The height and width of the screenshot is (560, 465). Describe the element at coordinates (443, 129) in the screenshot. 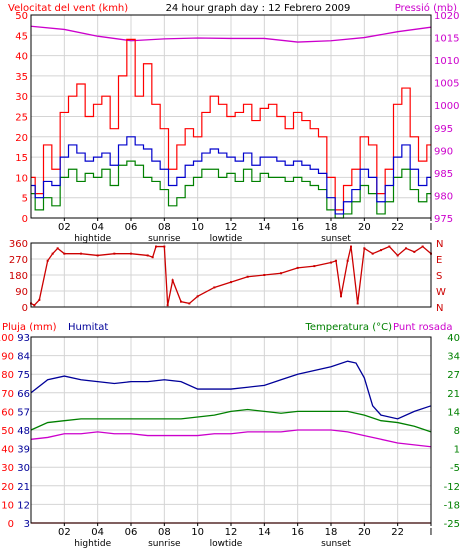

I see `pressure-y-tick-label: 995` at that location.